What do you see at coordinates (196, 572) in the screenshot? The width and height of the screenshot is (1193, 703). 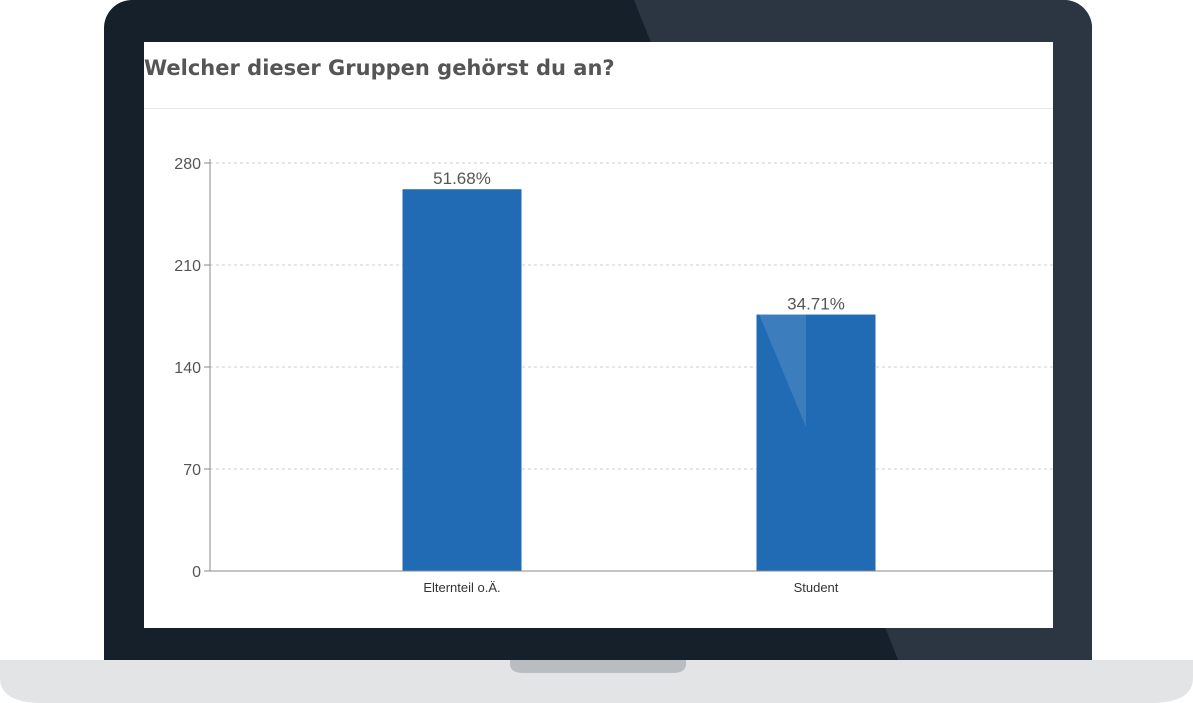 I see `y-tick-label: 0` at bounding box center [196, 572].